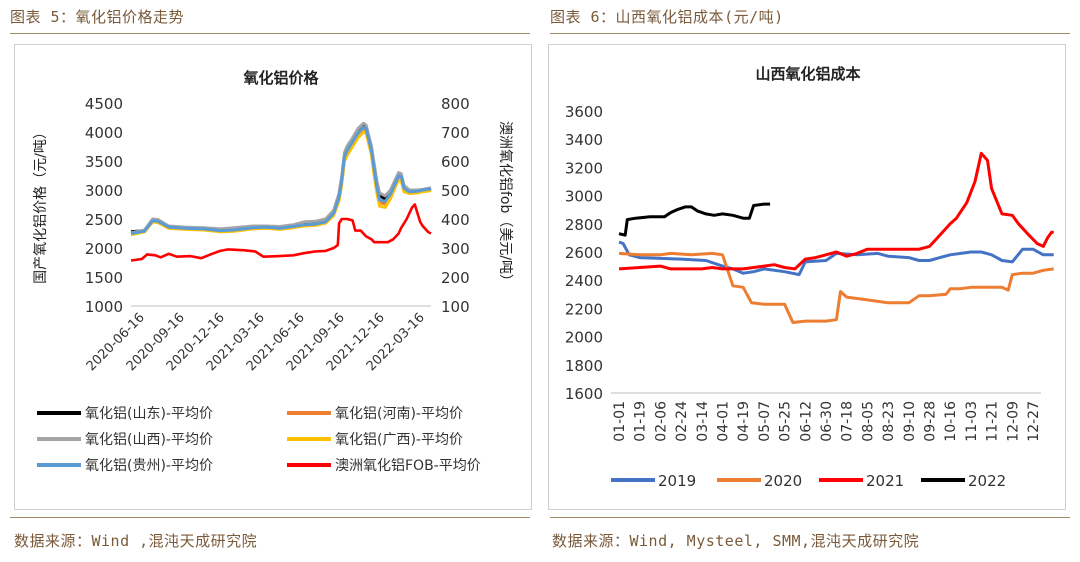  What do you see at coordinates (584, 394) in the screenshot?
I see `y-tick-label: 1600` at bounding box center [584, 394].